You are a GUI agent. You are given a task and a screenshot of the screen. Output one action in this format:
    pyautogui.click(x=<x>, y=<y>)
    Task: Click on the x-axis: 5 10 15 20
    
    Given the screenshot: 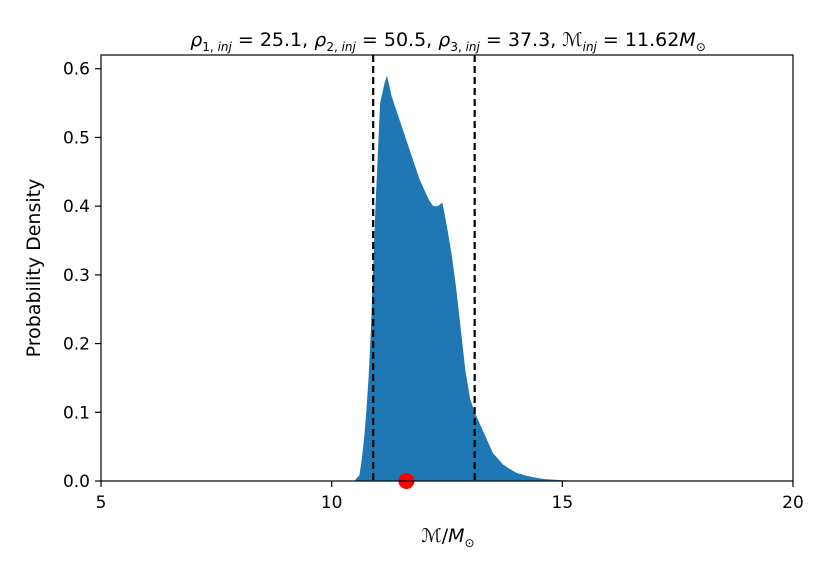 What is the action you would take?
    pyautogui.click(x=450, y=497)
    